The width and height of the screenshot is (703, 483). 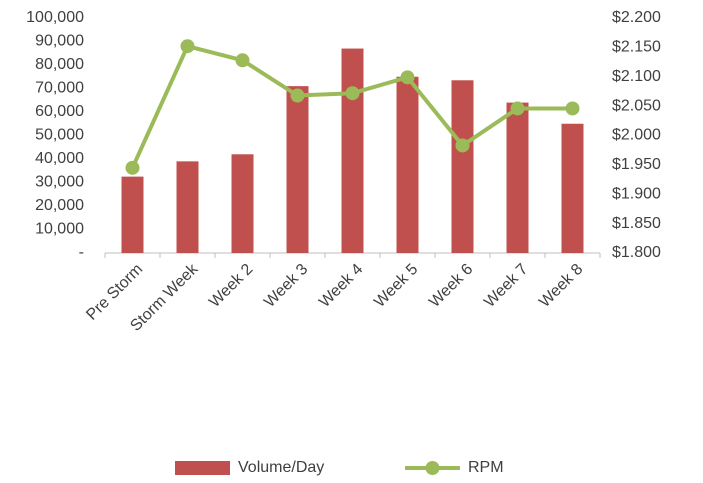 What do you see at coordinates (59, 182) in the screenshot?
I see `y-tick-label: 30,000` at bounding box center [59, 182].